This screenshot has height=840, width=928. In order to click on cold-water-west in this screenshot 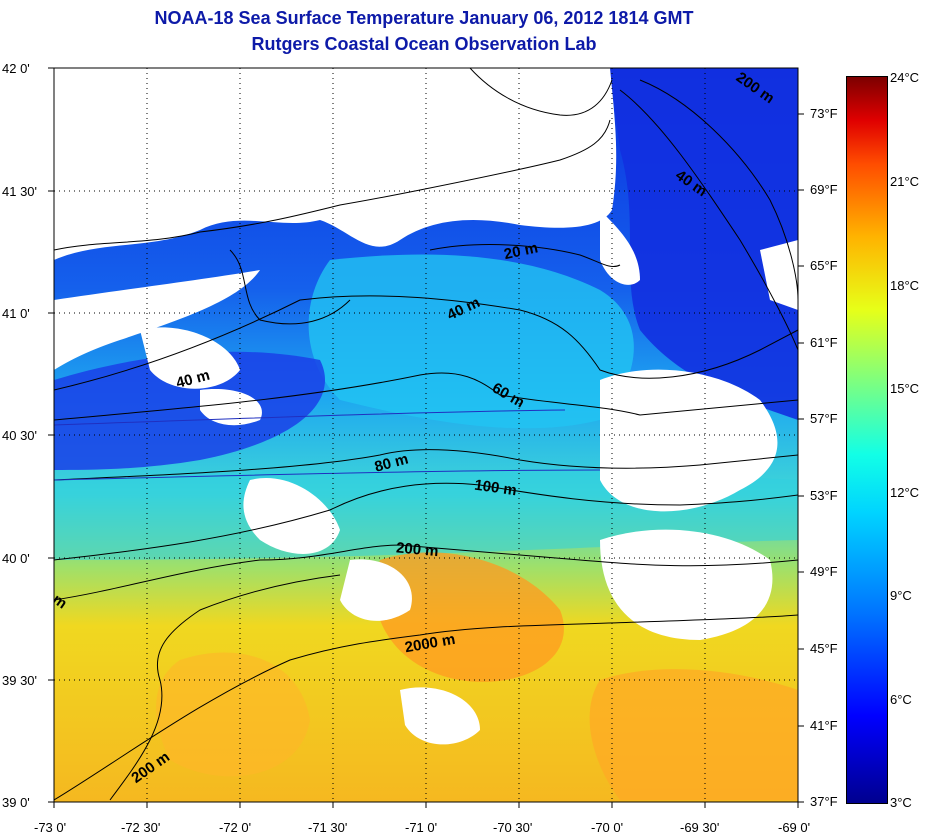, I will do `click(189, 410)`.